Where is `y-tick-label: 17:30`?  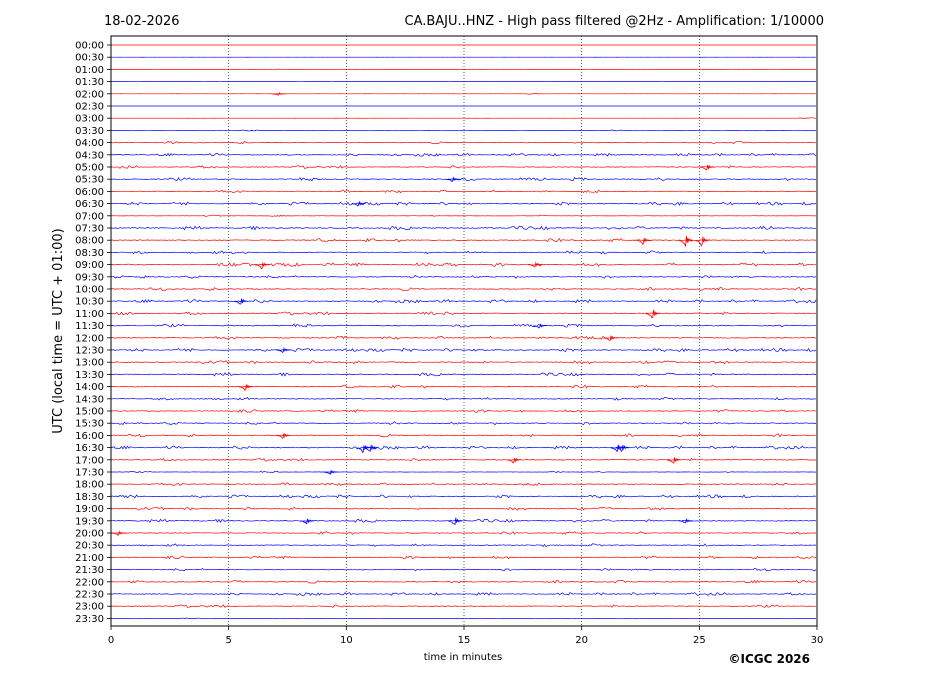
y-tick-label: 17:30 is located at coordinates (89, 473).